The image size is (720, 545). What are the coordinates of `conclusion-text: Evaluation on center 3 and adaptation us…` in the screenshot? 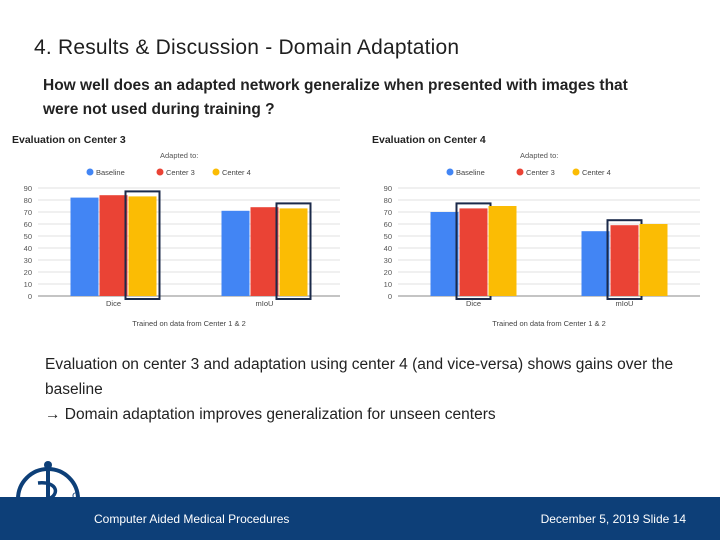 It's located at (365, 389).